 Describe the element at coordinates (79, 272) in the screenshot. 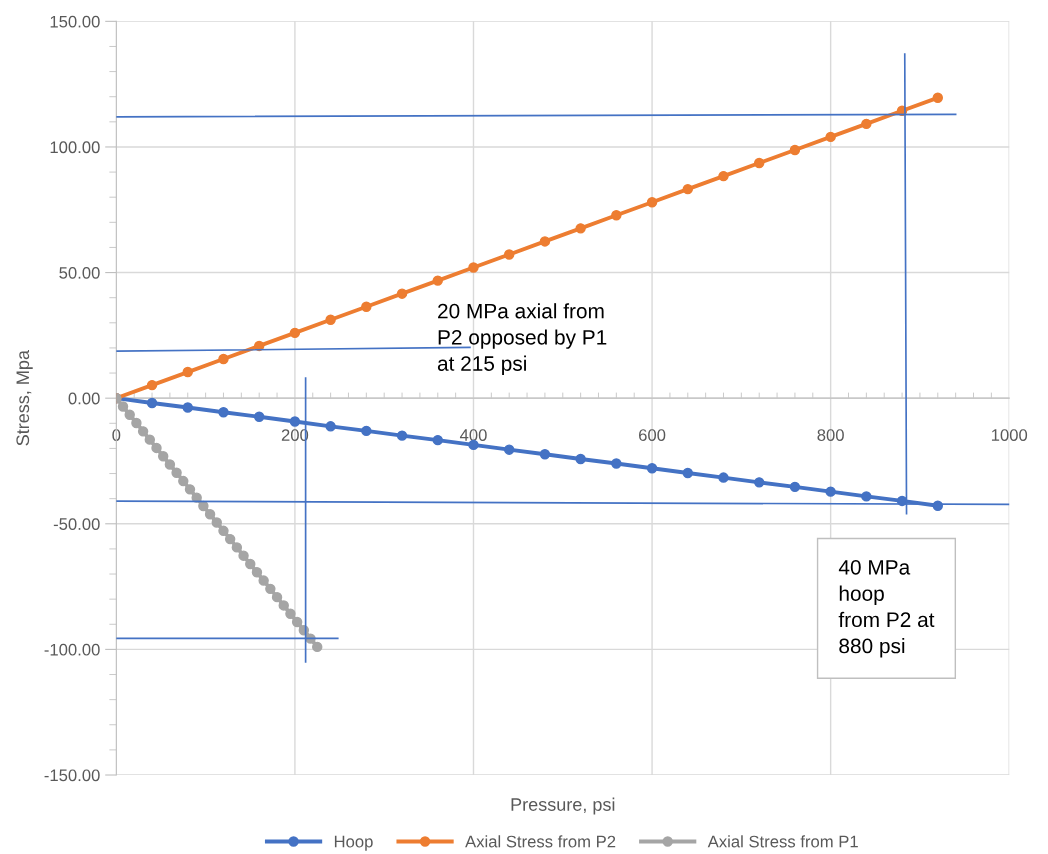

I see `y-tick-label: 50.00` at that location.